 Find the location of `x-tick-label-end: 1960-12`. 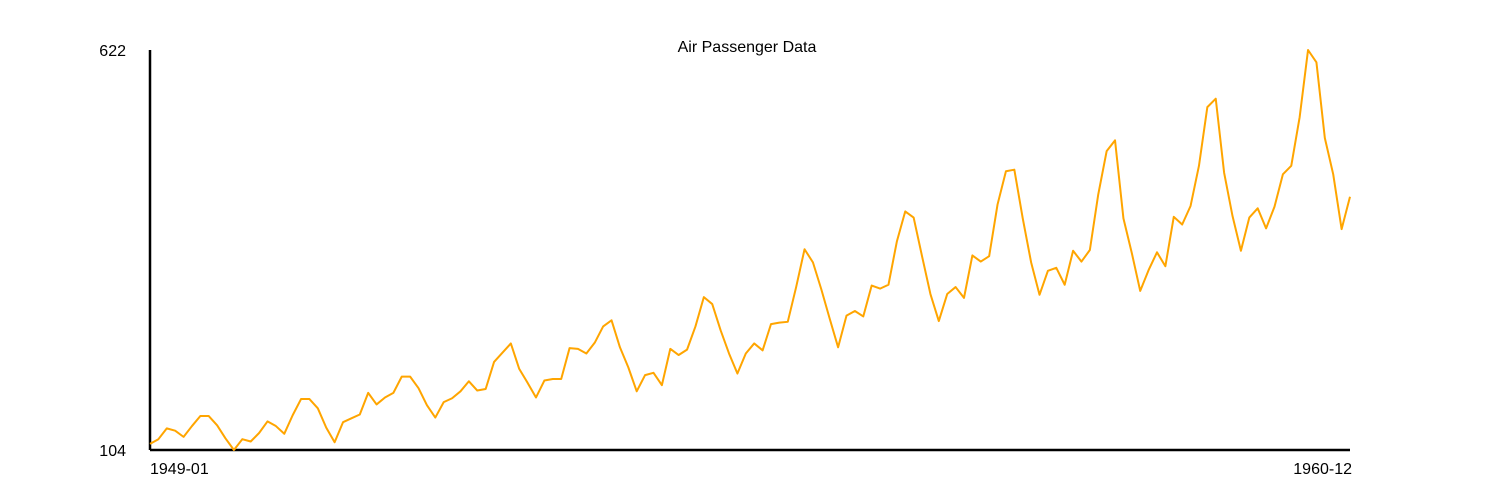

x-tick-label-end: 1960-12 is located at coordinates (1322, 469).